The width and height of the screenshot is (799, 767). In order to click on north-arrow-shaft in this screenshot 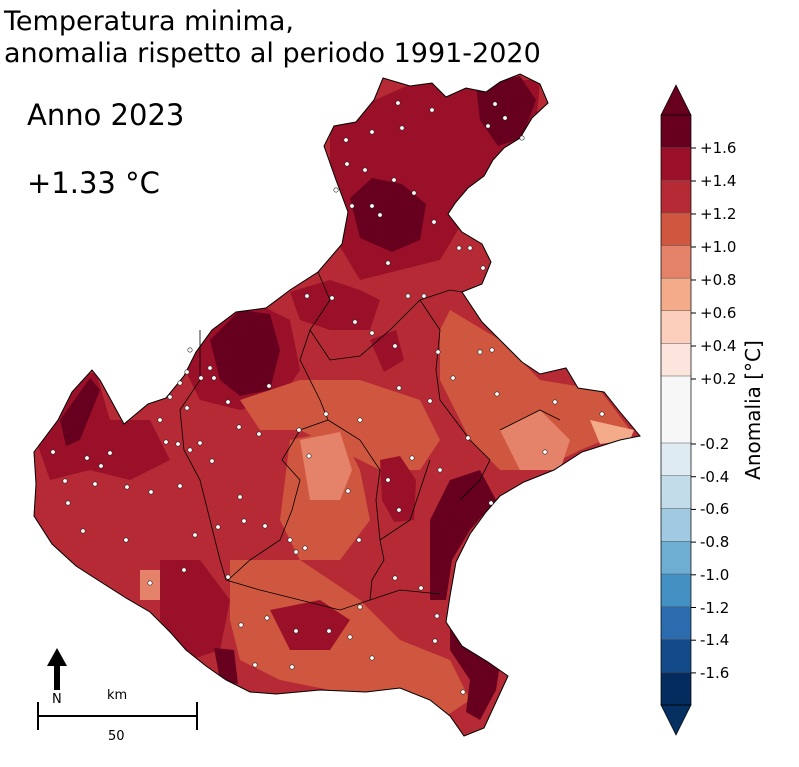, I will do `click(57, 677)`.